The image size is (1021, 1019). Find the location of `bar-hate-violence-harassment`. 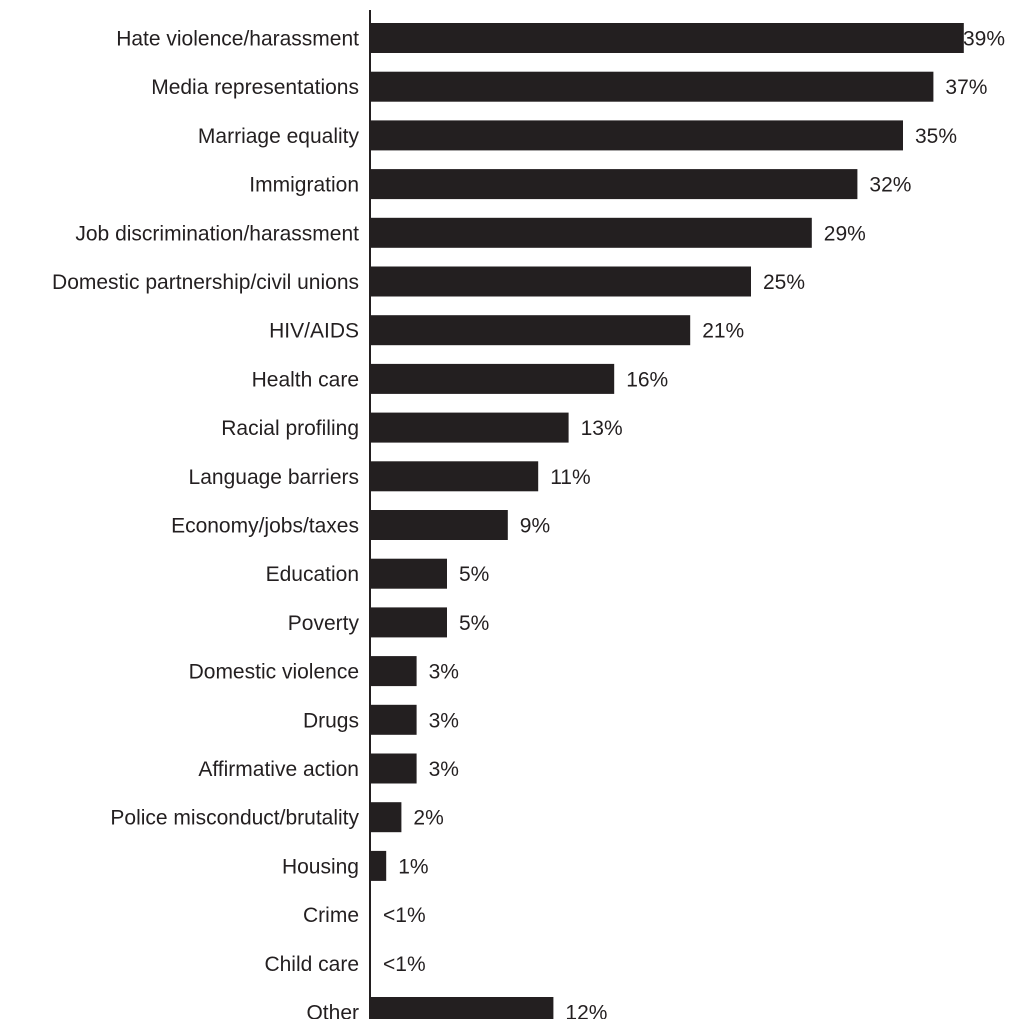

bar-hate-violence-harassment is located at coordinates (667, 38).